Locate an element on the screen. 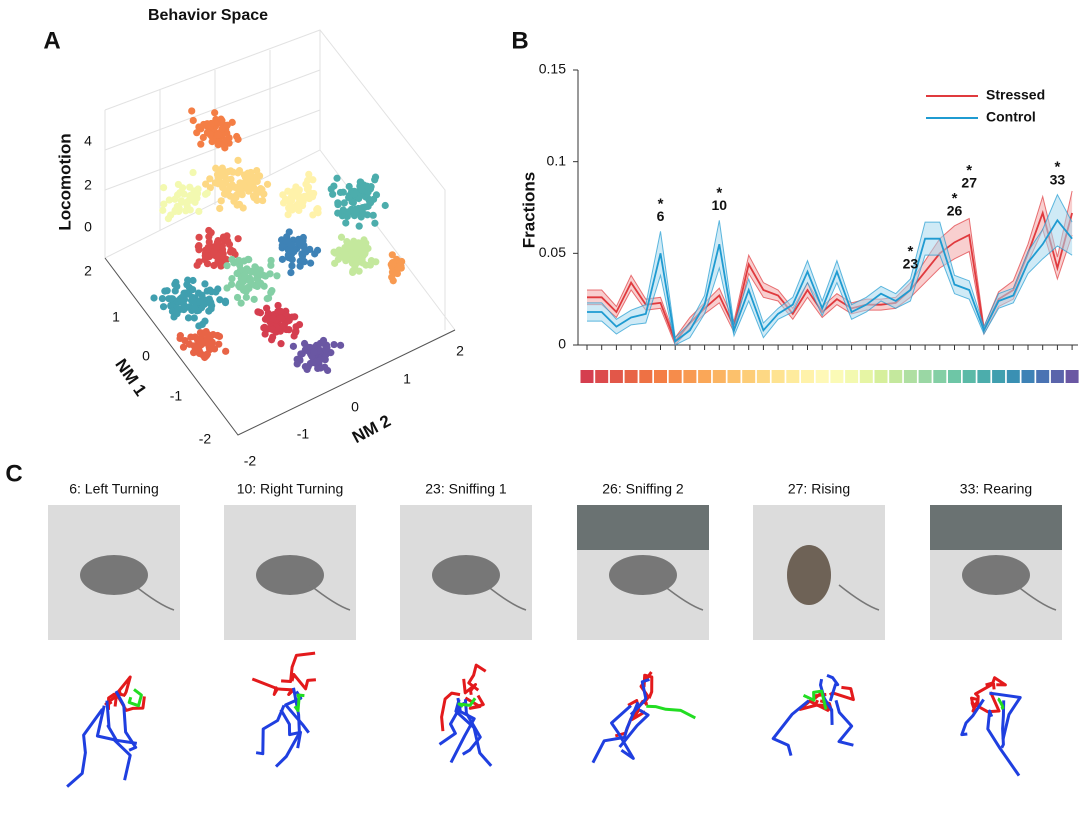 This screenshot has height=821, width=1080. annotation-label: 23 is located at coordinates (911, 264).